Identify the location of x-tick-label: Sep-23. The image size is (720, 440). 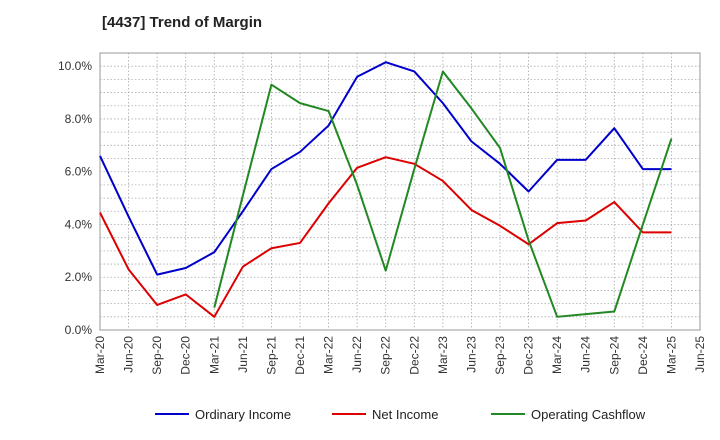
(500, 355).